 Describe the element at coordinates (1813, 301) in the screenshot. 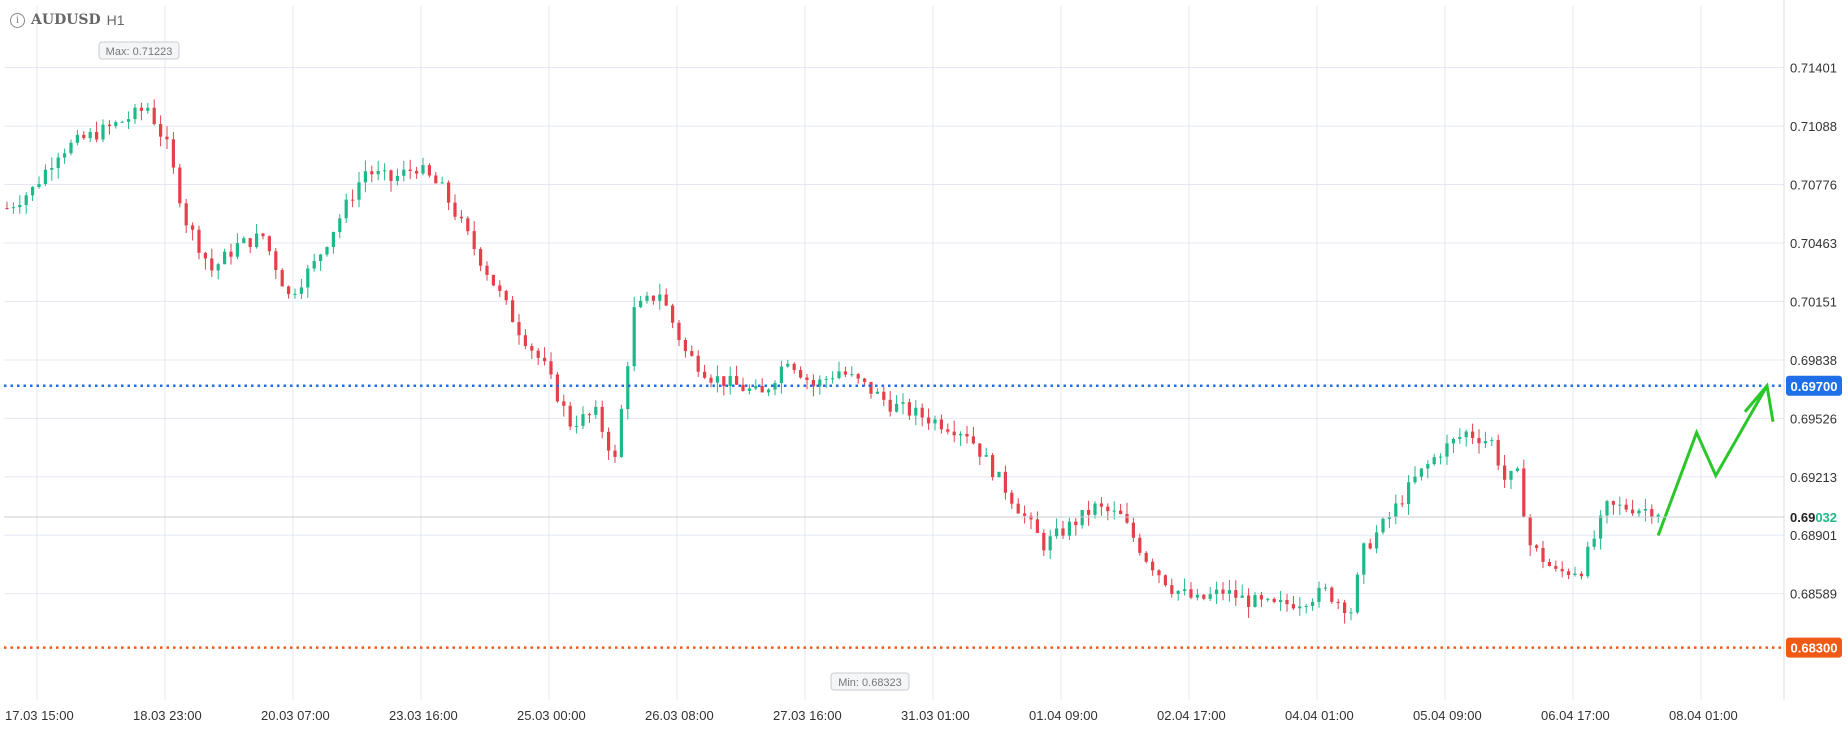

I see `y-tick-label: 0.70151` at that location.